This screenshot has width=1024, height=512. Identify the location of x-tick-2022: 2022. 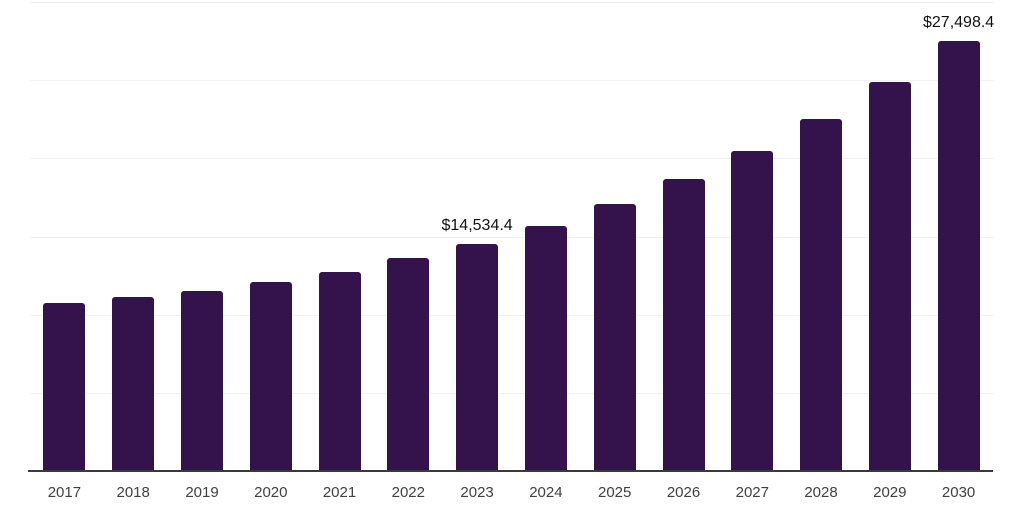
(408, 492).